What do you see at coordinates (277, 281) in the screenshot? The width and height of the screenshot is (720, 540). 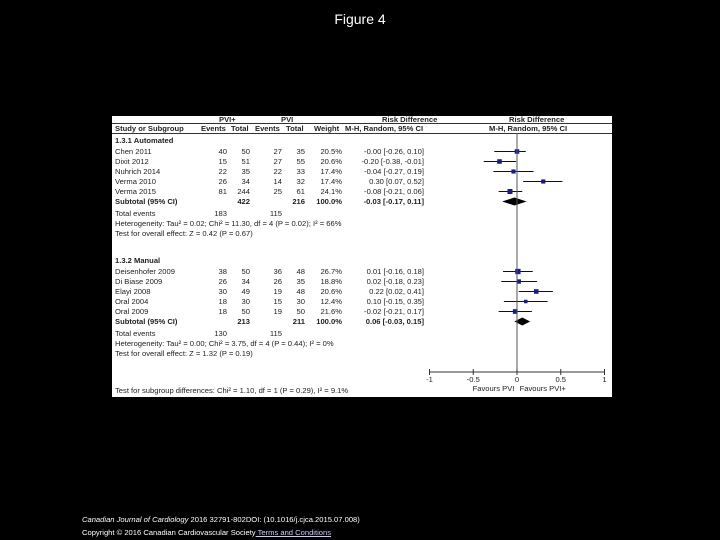 I see `study-e2: 26` at bounding box center [277, 281].